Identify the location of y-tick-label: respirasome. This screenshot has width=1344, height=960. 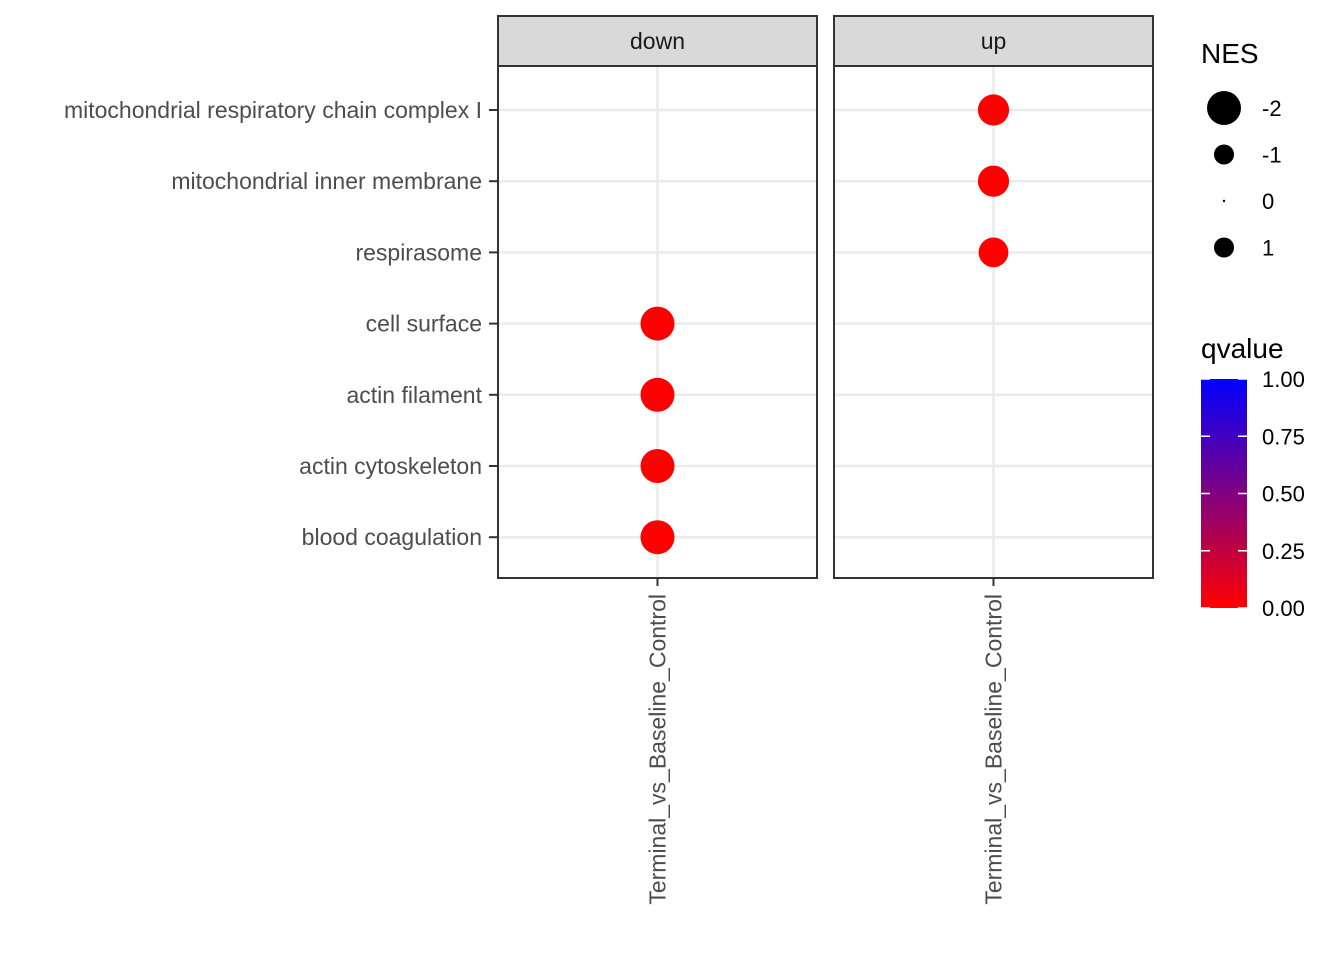
(418, 252).